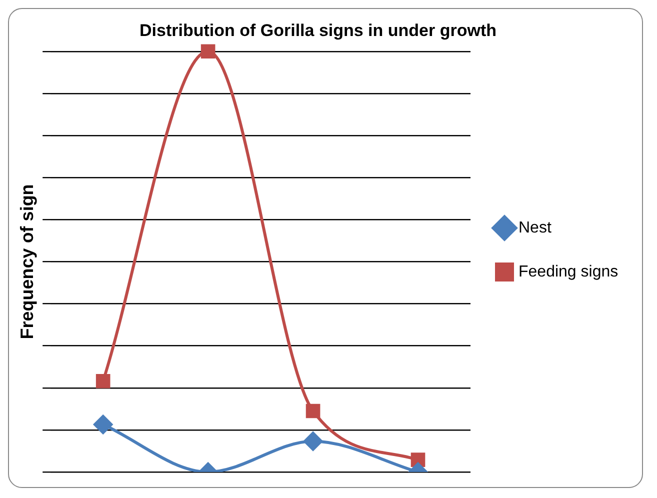 The height and width of the screenshot is (498, 657). Describe the element at coordinates (26, 262) in the screenshot. I see `y-axis-title: Frequency of sign` at that location.